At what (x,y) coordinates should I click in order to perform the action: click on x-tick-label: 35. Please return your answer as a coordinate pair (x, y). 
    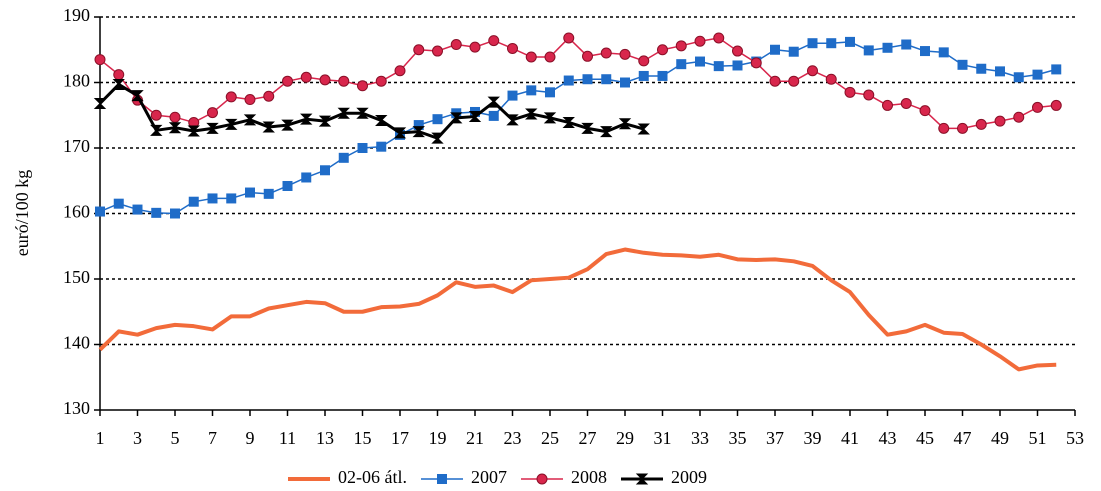
    Looking at the image, I should click on (738, 438).